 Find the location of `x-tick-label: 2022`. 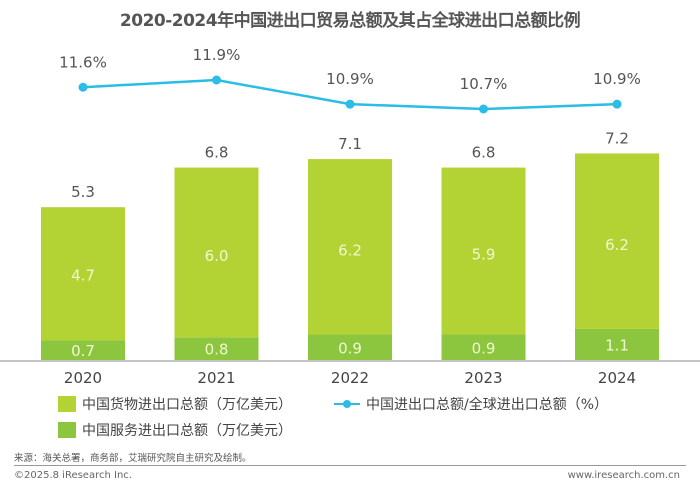

x-tick-label: 2022 is located at coordinates (350, 378).